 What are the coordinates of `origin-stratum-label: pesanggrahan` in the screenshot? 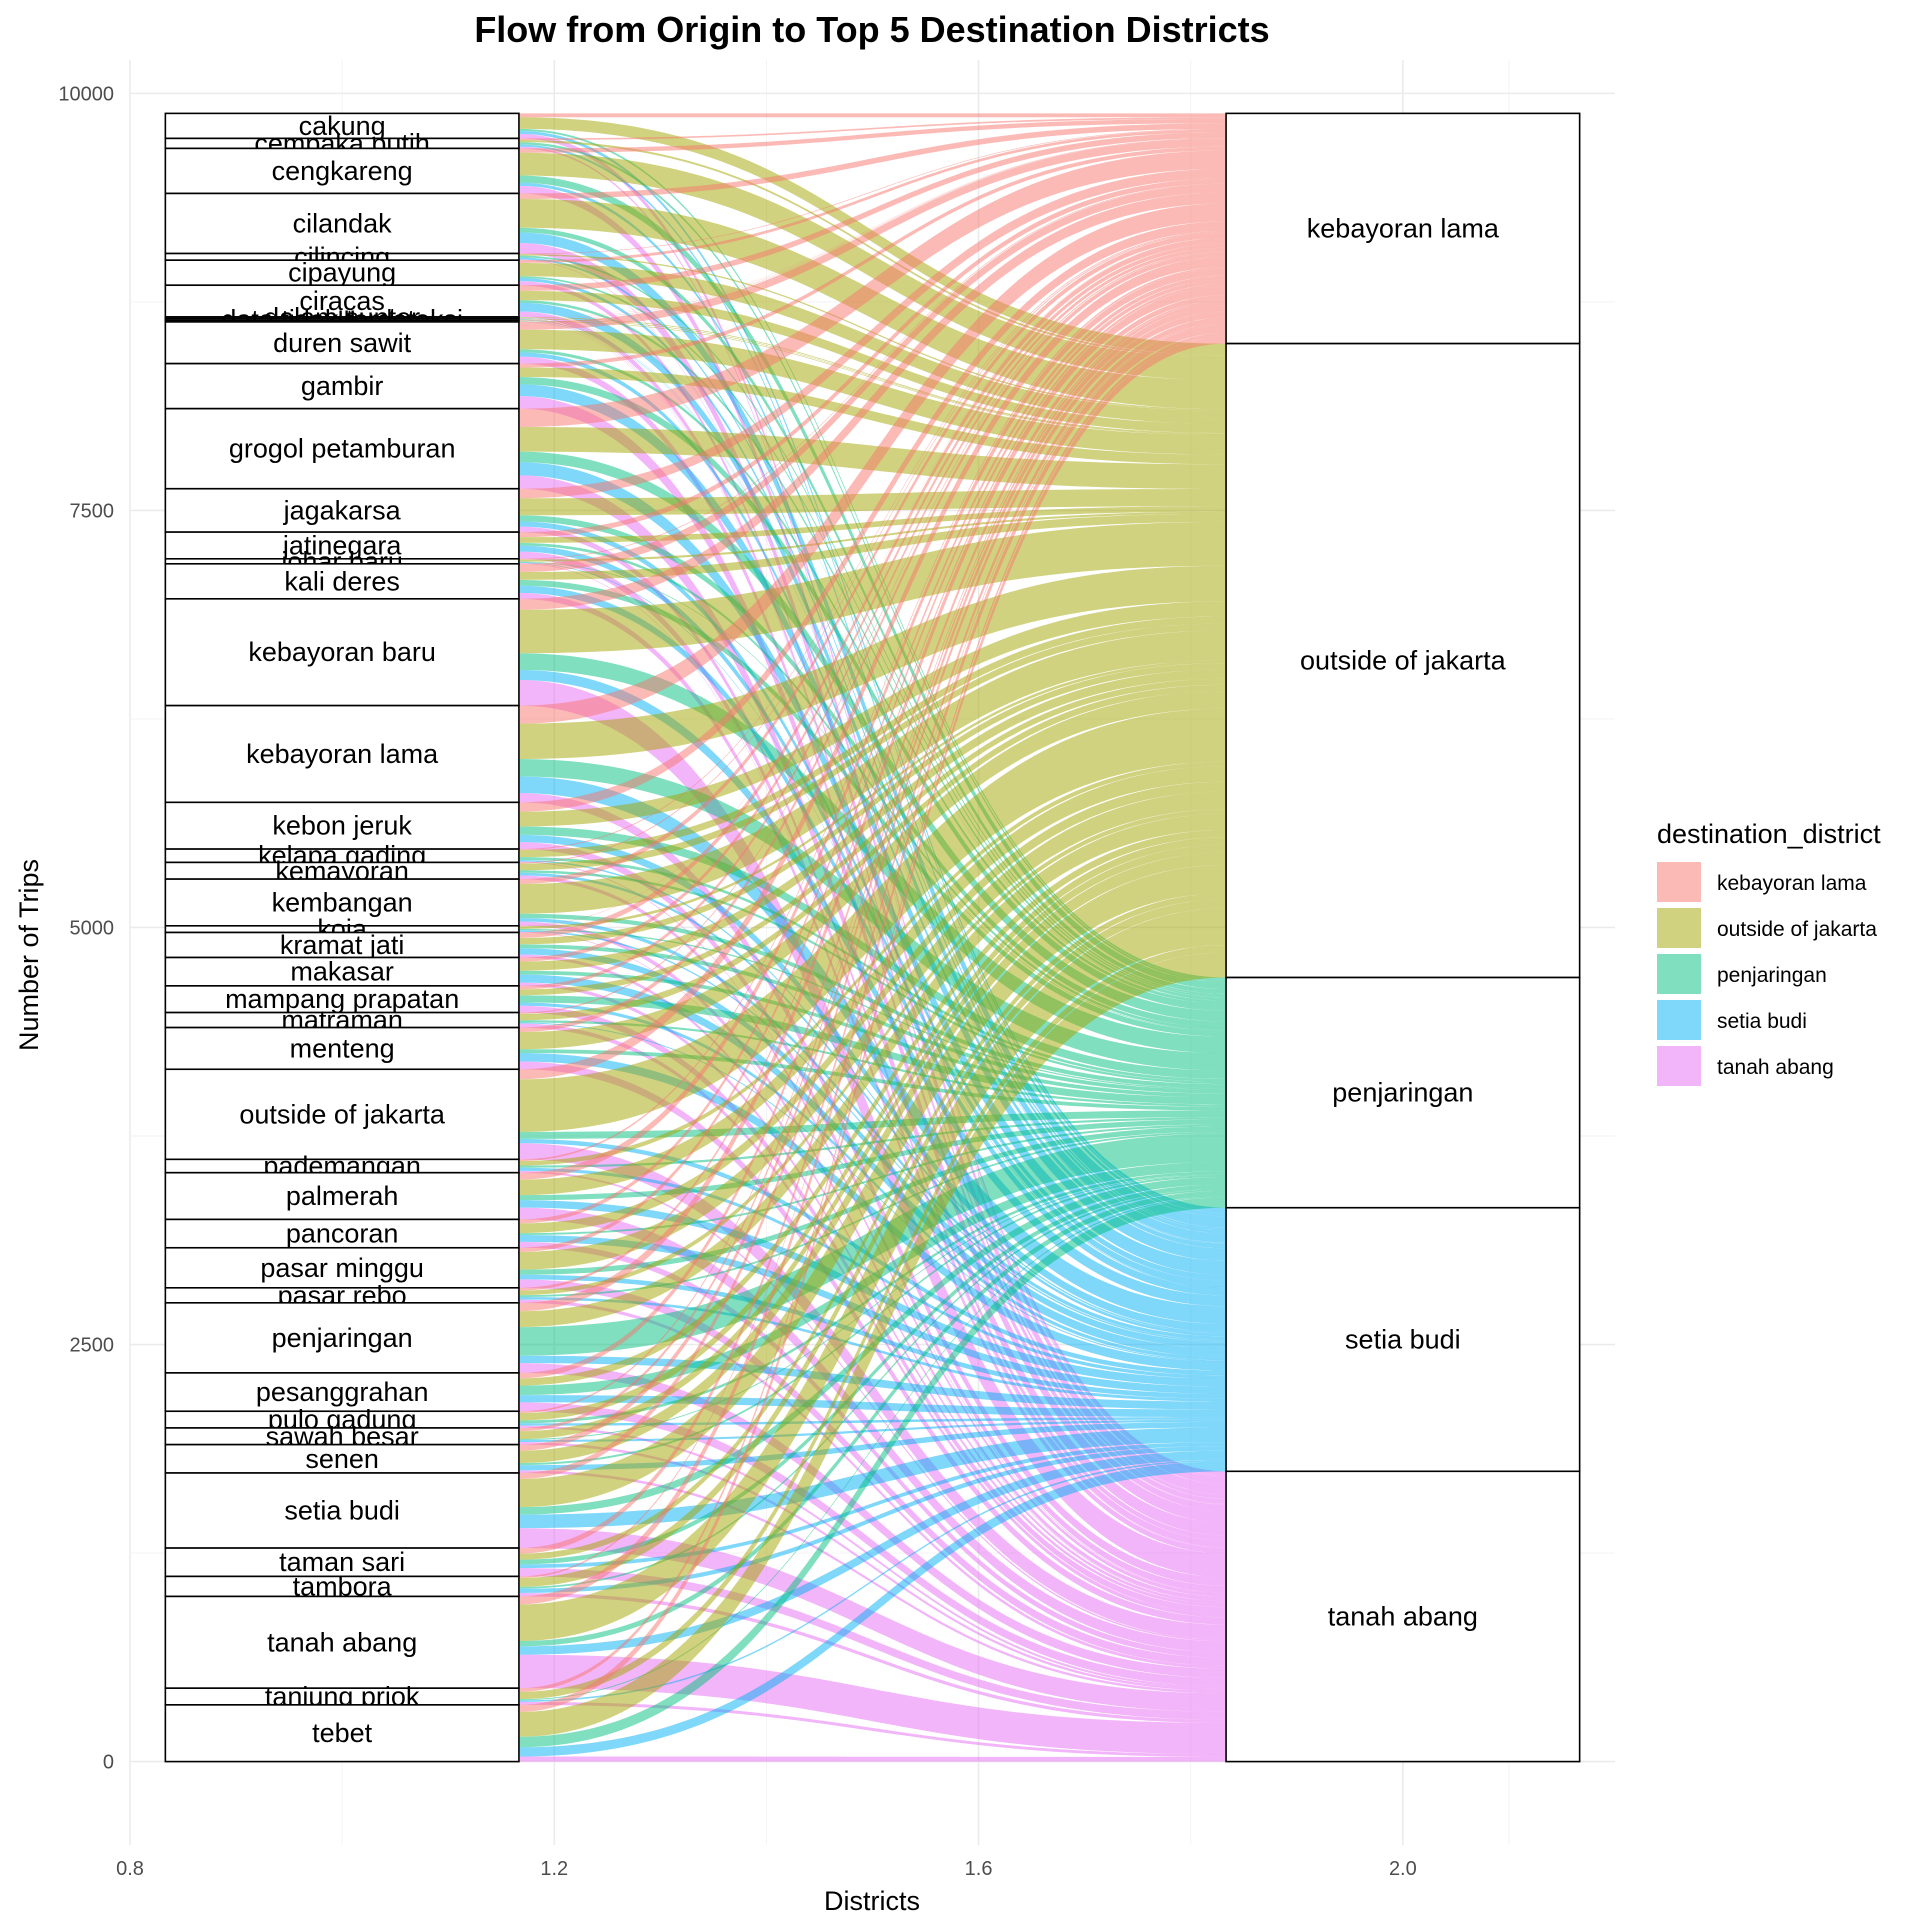 It's located at (342, 1392).